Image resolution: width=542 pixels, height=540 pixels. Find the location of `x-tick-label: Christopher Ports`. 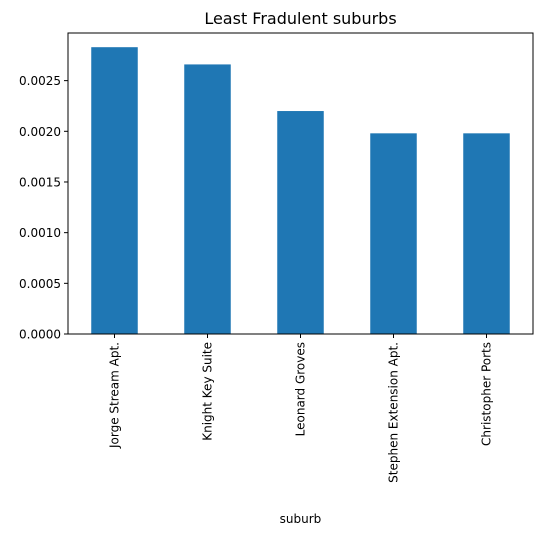

x-tick-label: Christopher Ports is located at coordinates (487, 394).